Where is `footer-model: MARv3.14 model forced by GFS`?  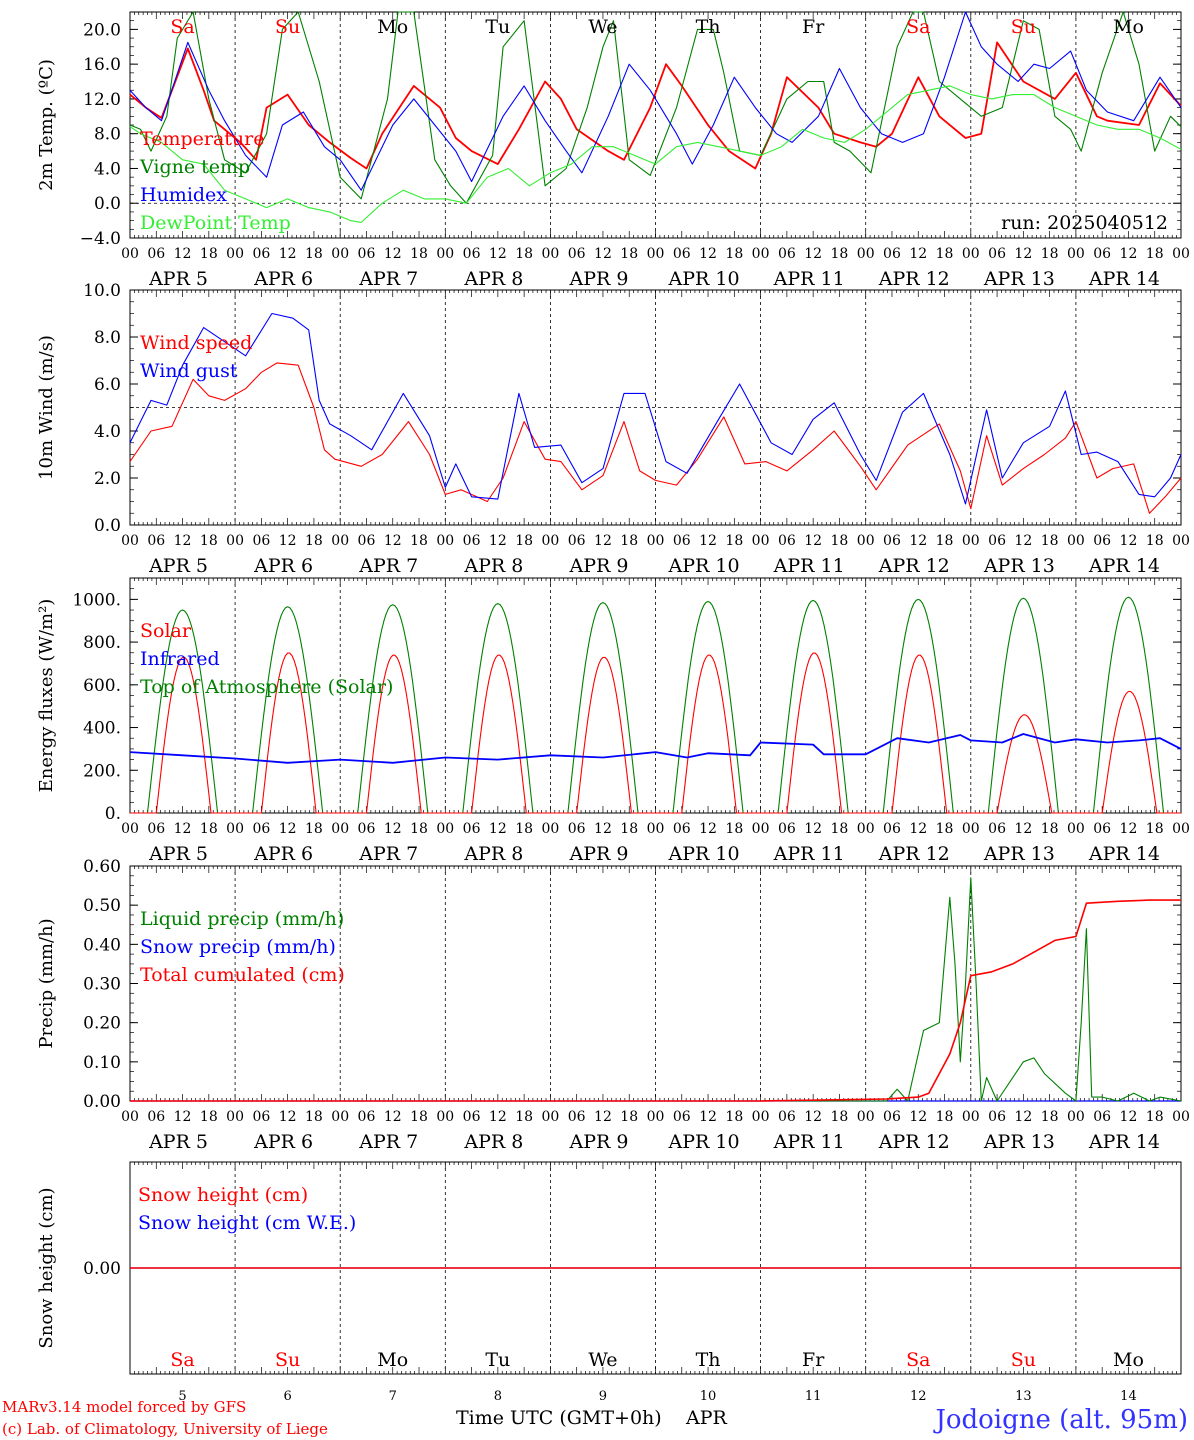 footer-model: MARv3.14 model forced by GFS is located at coordinates (124, 1407).